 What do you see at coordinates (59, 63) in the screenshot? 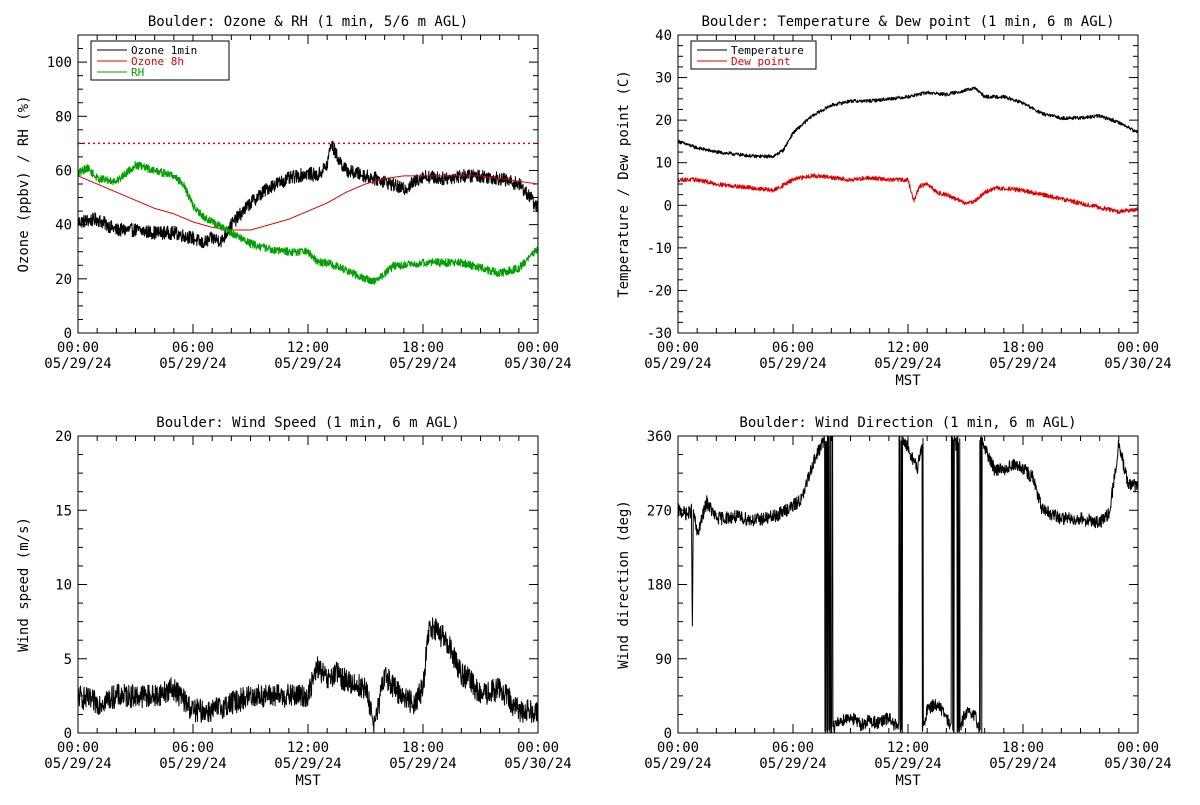
I see `y-tick-label: 100` at bounding box center [59, 63].